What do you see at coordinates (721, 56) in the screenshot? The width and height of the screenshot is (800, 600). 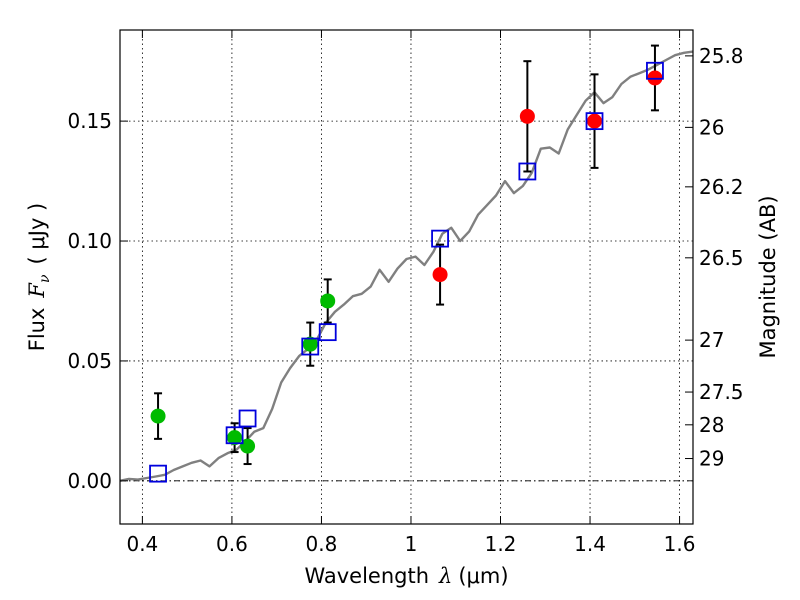 I see `magnitude-tick-label: 25.8` at bounding box center [721, 56].